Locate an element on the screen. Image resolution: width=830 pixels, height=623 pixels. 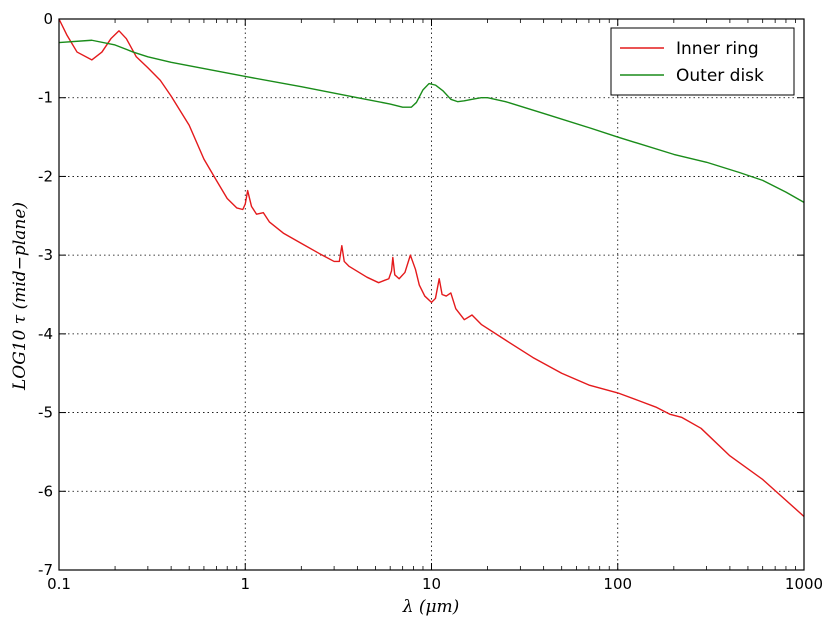
x-tick-label: 1 is located at coordinates (245, 584).